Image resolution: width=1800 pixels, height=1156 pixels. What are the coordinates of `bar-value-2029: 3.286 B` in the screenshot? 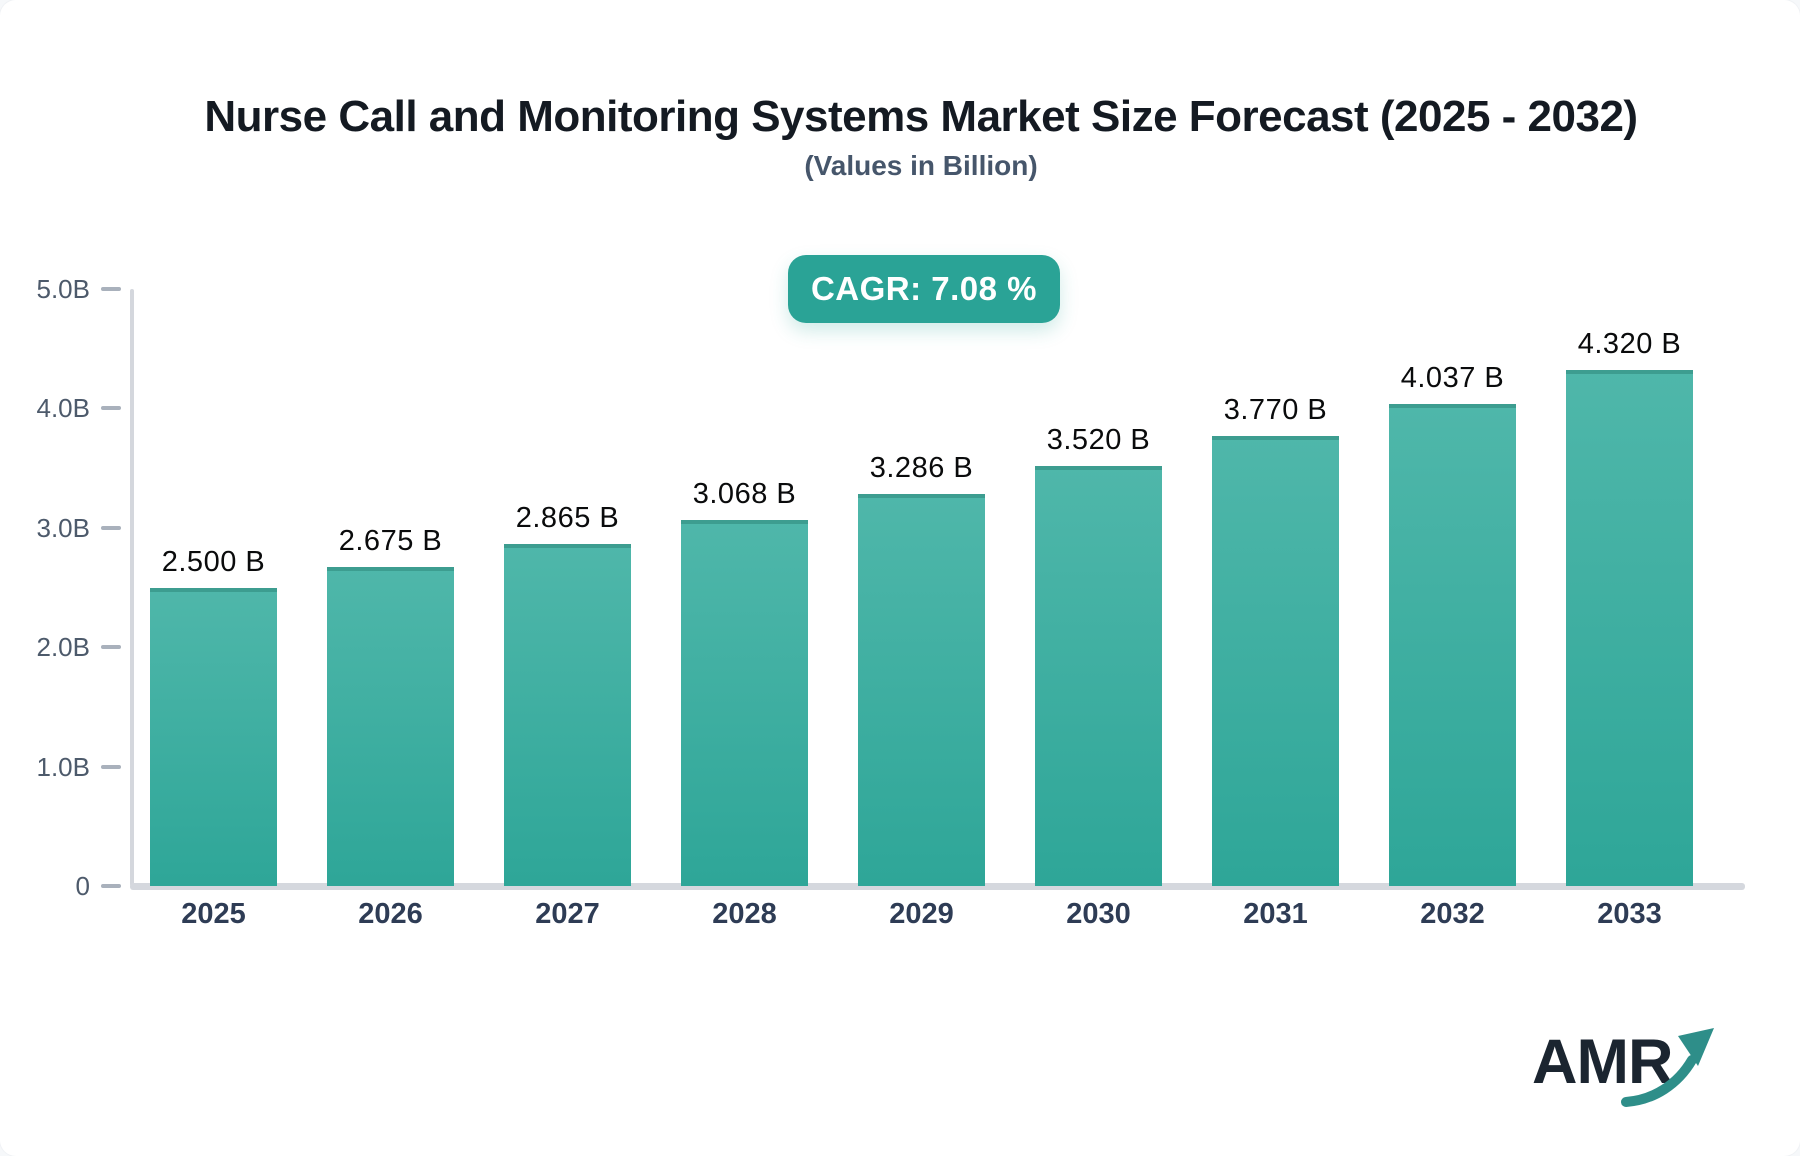 It's located at (921, 467).